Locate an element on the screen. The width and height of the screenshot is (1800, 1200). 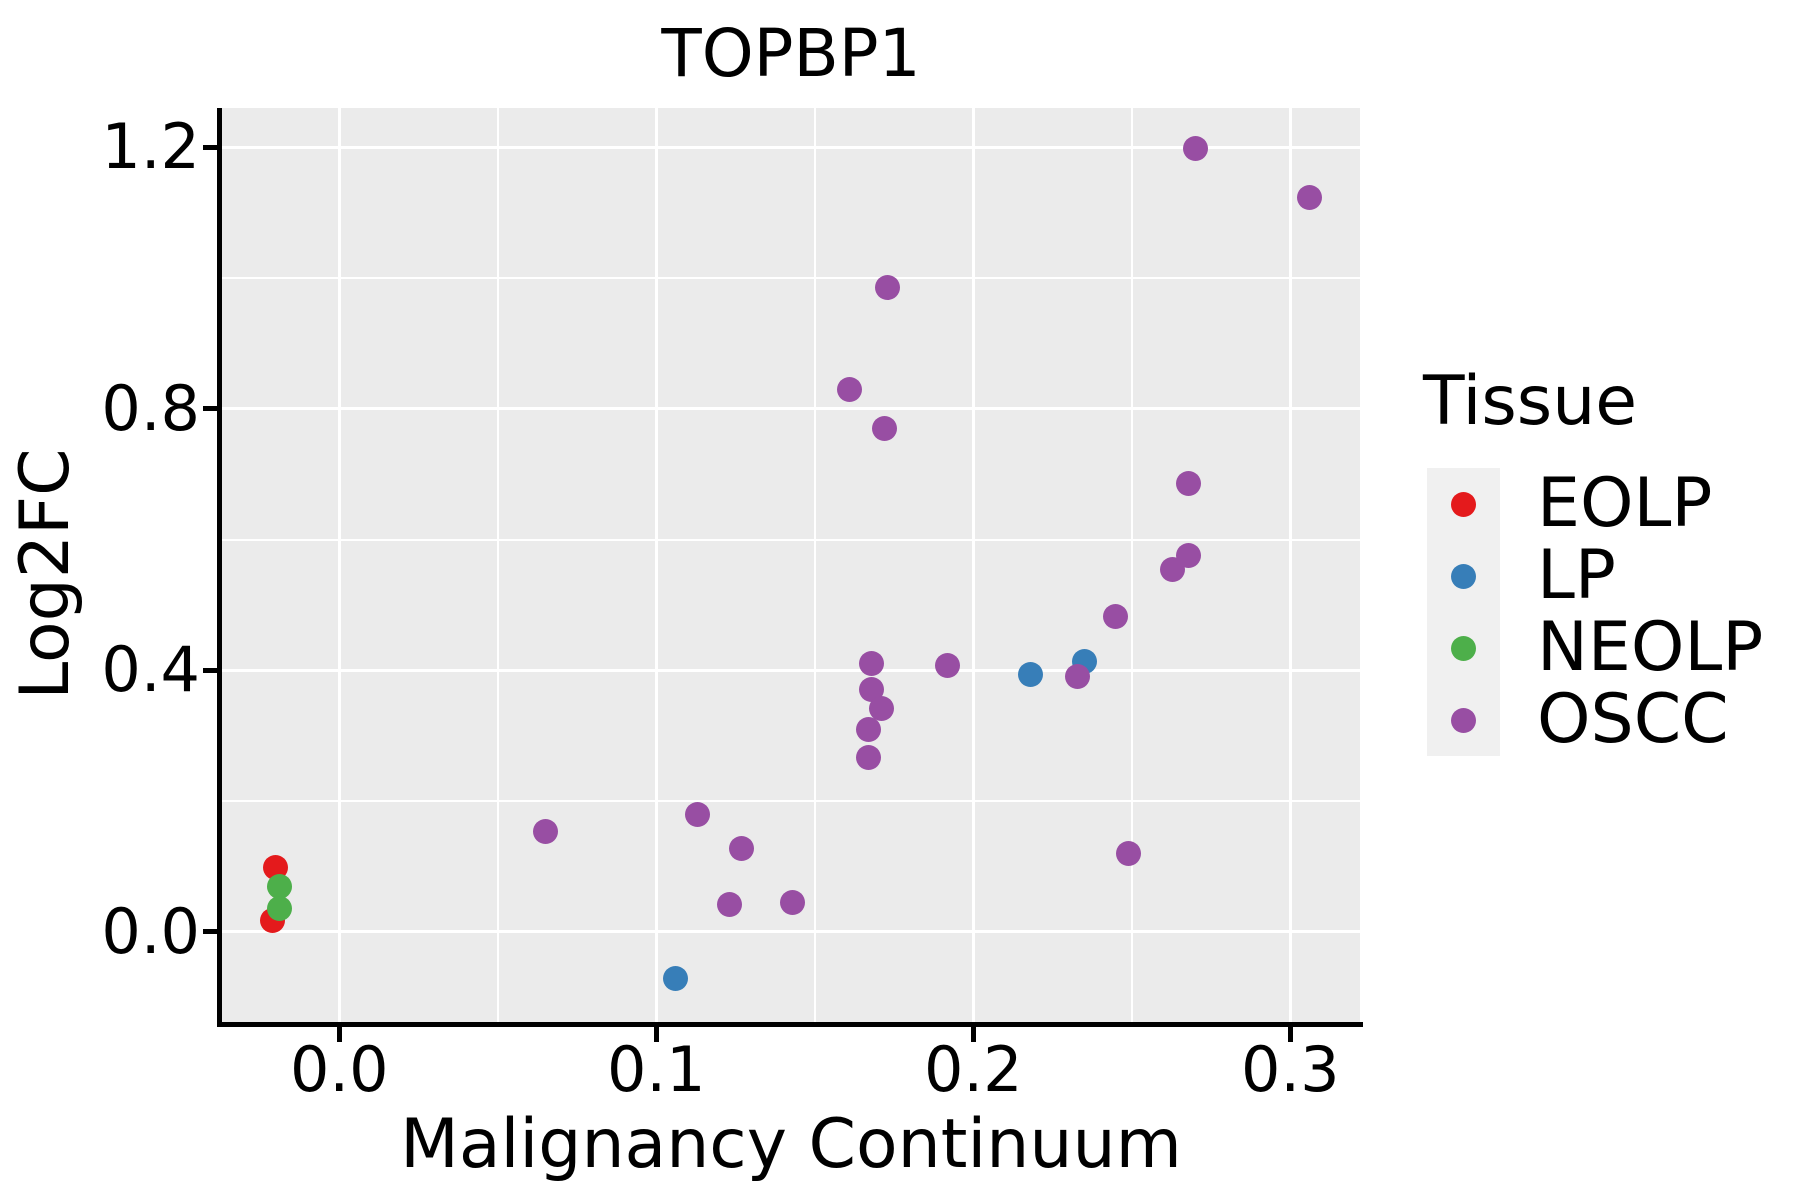
legend-label: OSCC is located at coordinates (1633, 719).